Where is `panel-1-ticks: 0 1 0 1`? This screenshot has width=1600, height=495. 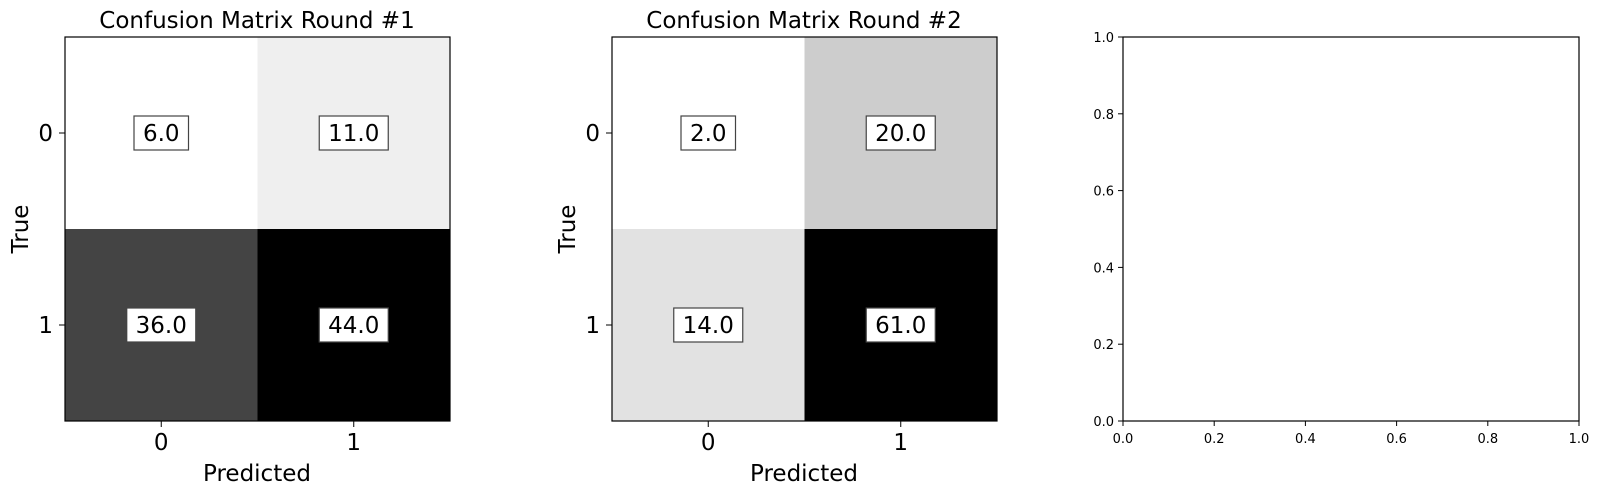 panel-1-ticks: 0 1 0 1 is located at coordinates (199, 288).